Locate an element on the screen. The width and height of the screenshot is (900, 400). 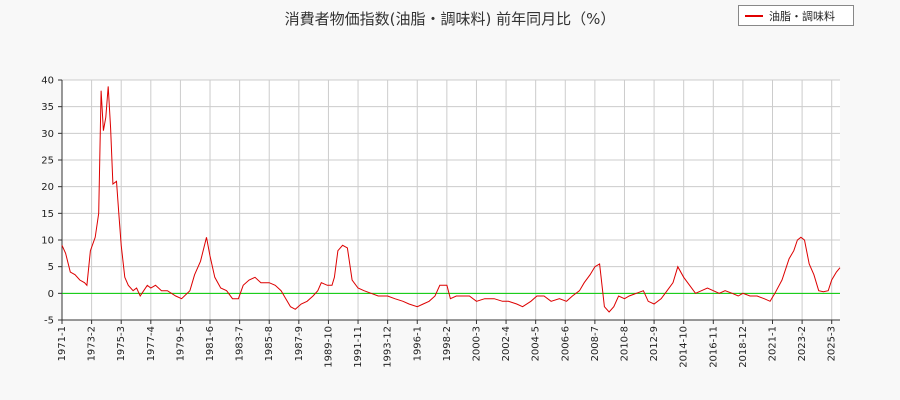
y-tick-label: 0 is located at coordinates (51, 294).